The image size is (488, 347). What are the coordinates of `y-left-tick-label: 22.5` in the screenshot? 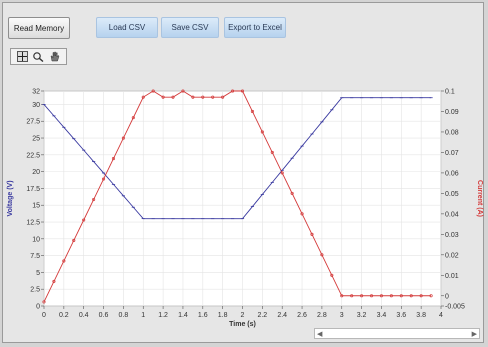 It's located at (33, 155).